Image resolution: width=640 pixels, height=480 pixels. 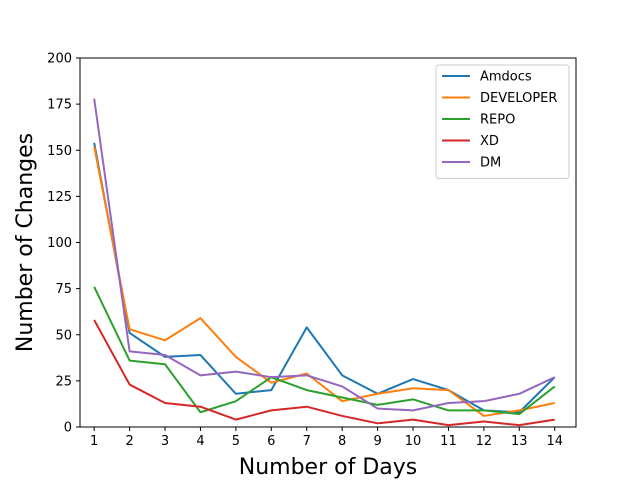 I want to click on y-tick-label: 50, so click(x=63, y=335).